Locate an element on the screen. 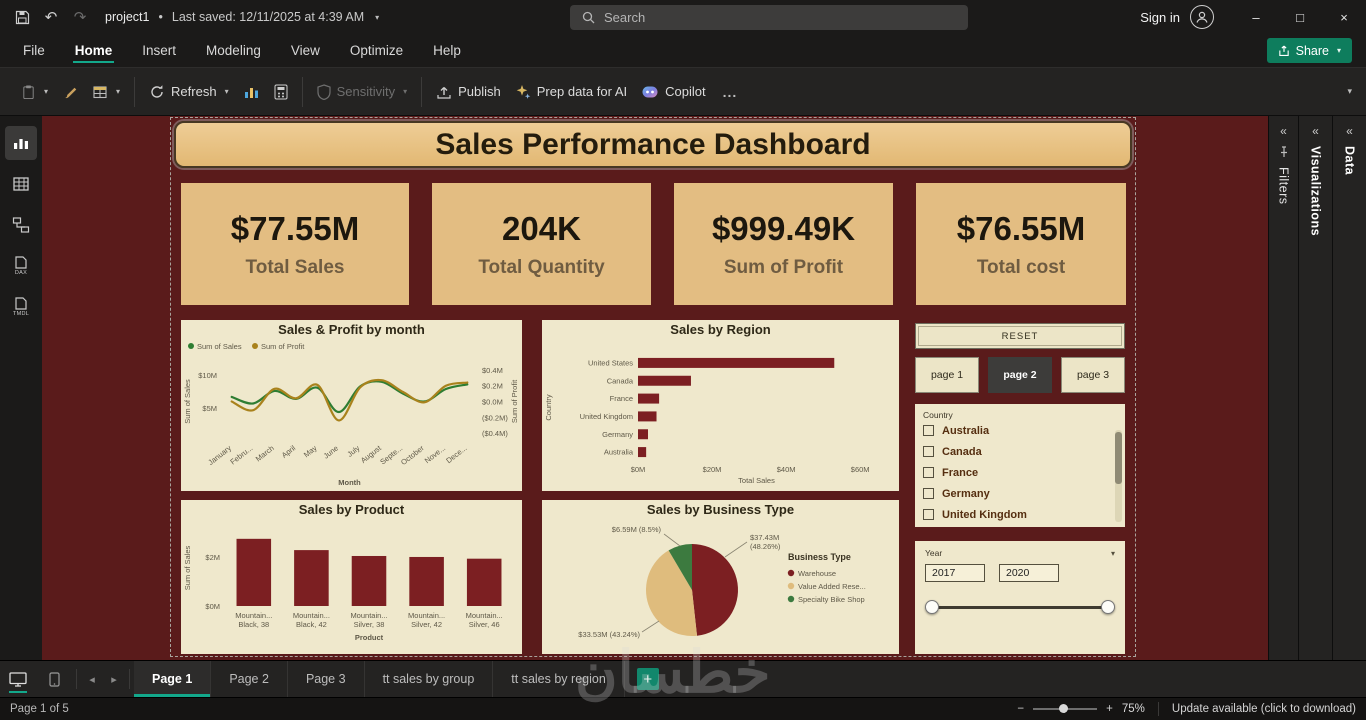 This screenshot has height=720, width=1366. page-3-button: page 3 is located at coordinates (1093, 375).